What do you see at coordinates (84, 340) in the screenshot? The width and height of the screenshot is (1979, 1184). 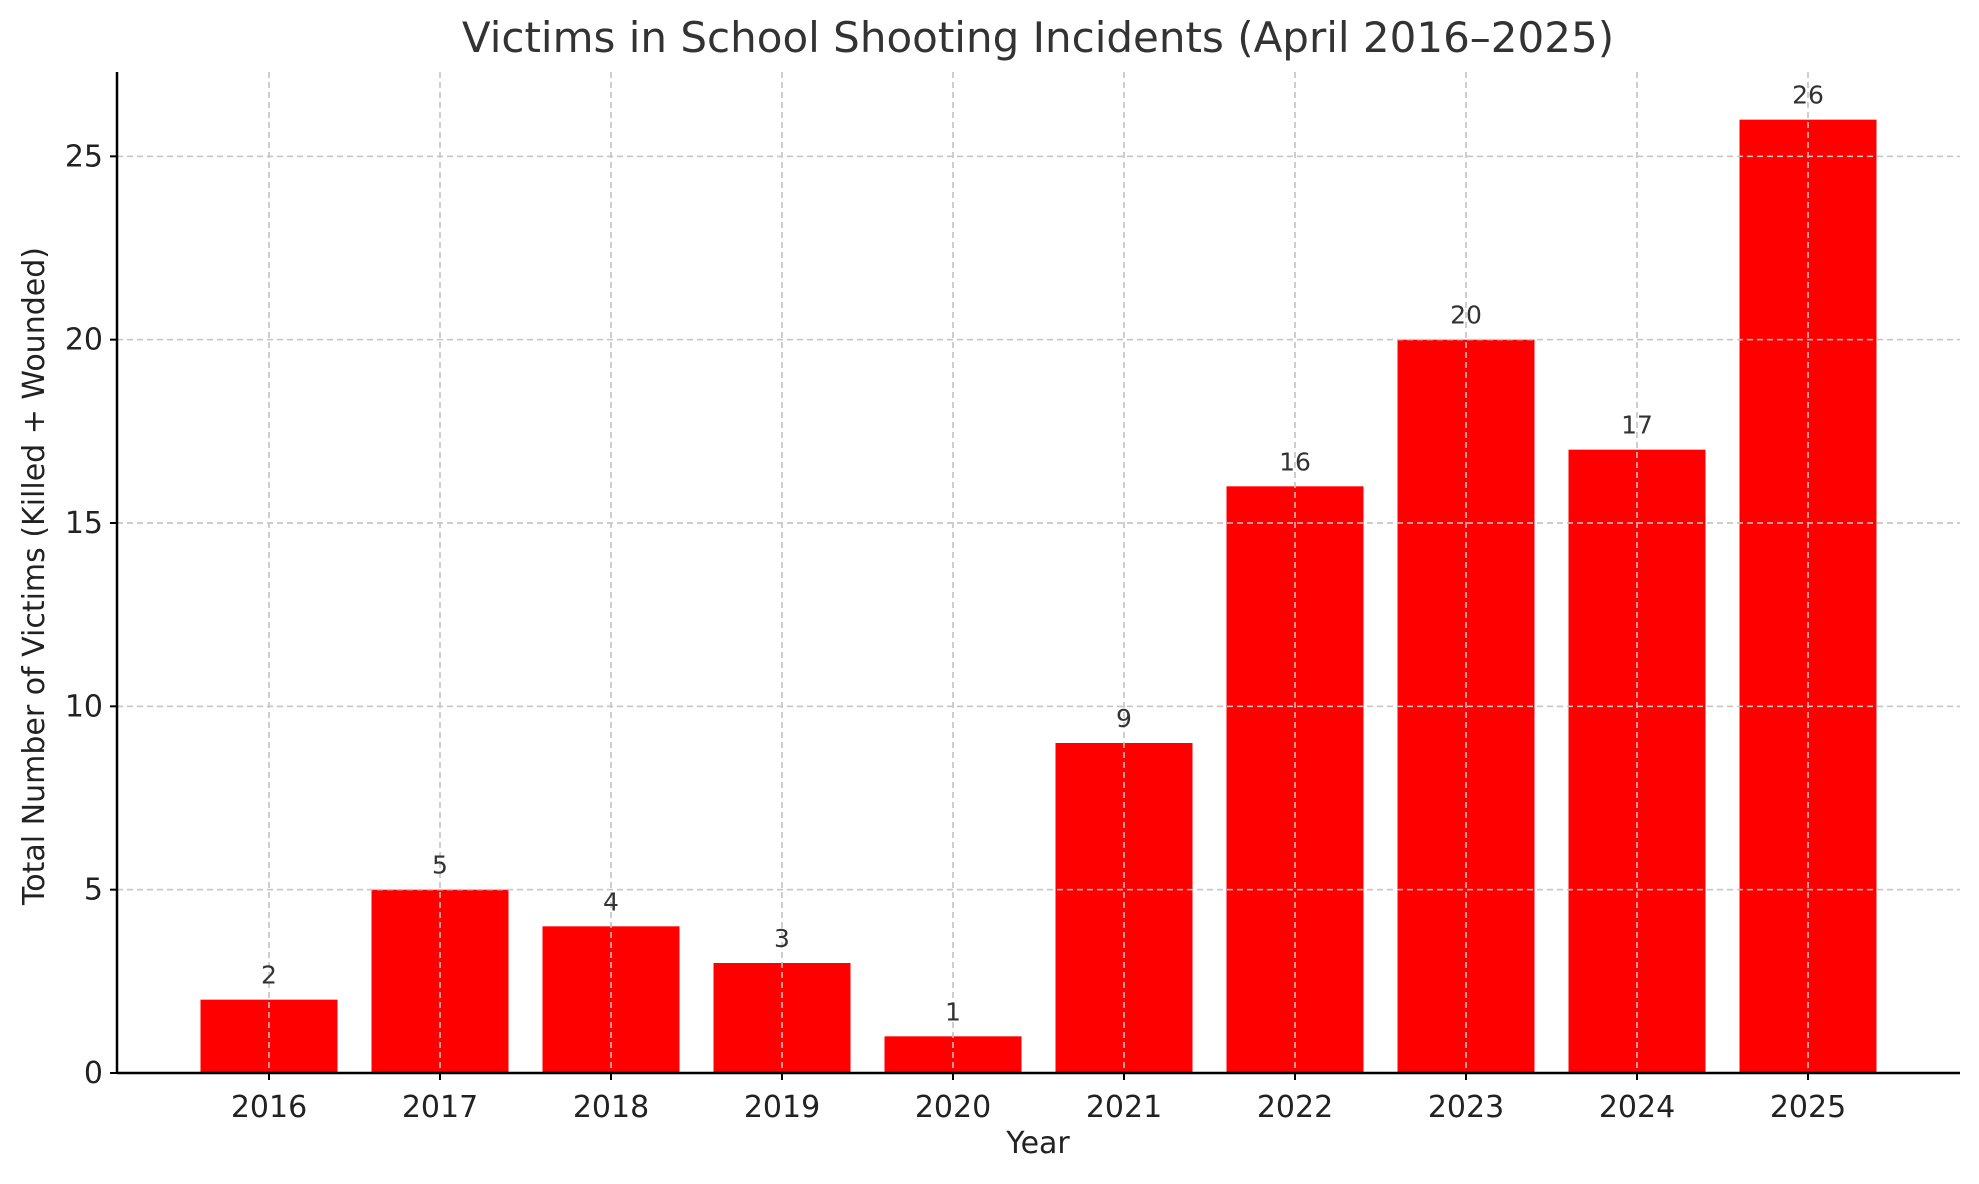 I see `y-tick-label: 20` at bounding box center [84, 340].